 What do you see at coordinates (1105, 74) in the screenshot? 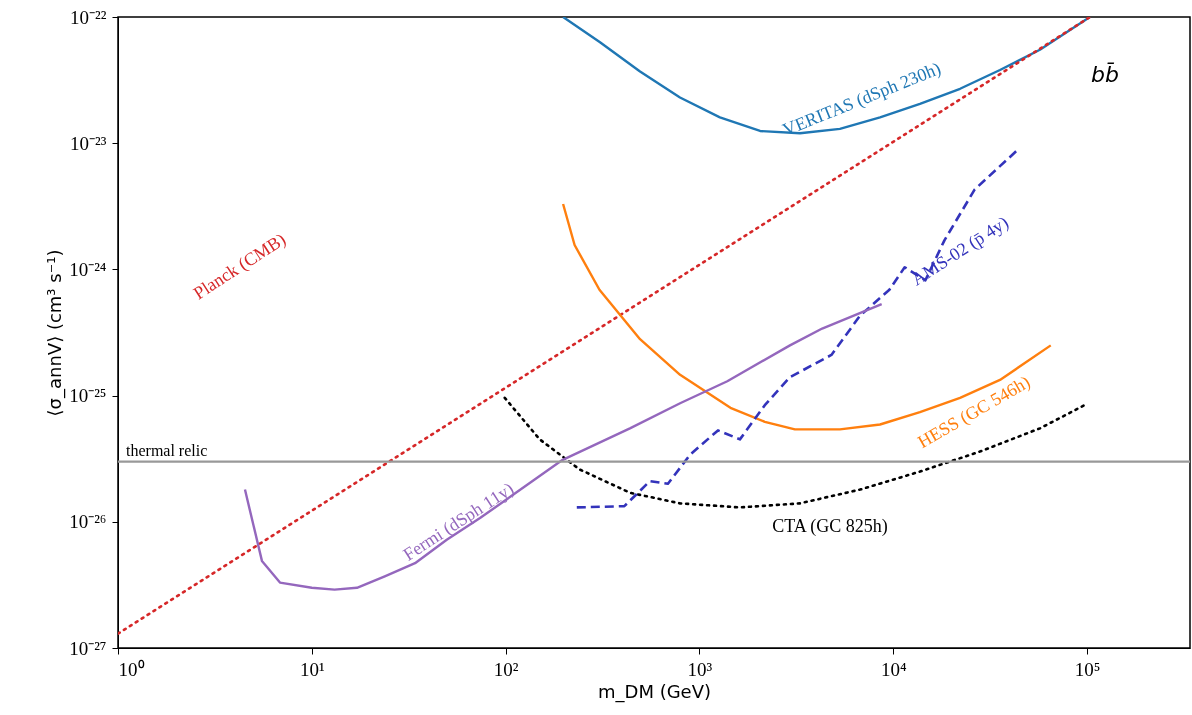
I see `annotation: bb̄` at bounding box center [1105, 74].